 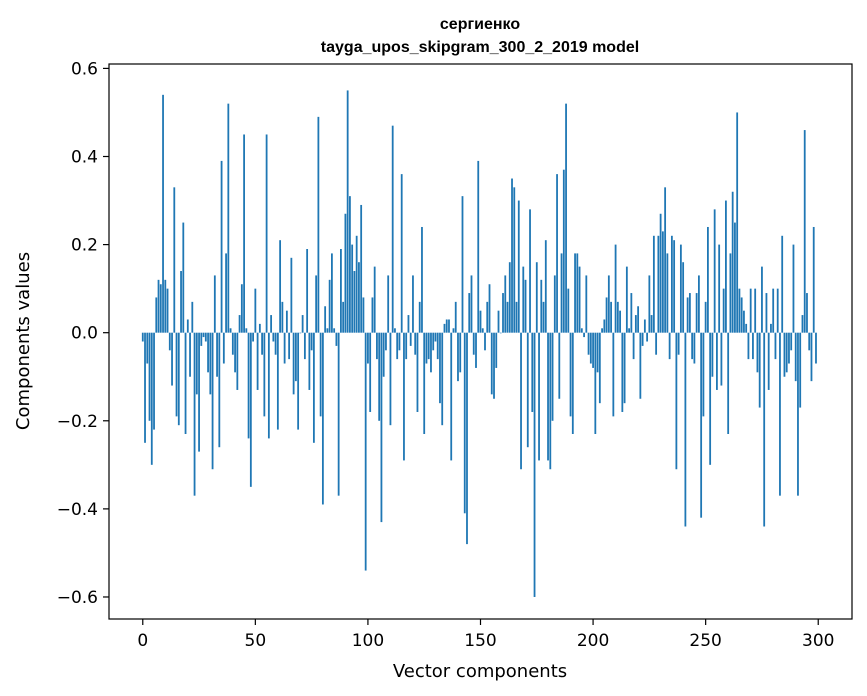 What do you see at coordinates (593, 641) in the screenshot?
I see `x-tick-label: 200` at bounding box center [593, 641].